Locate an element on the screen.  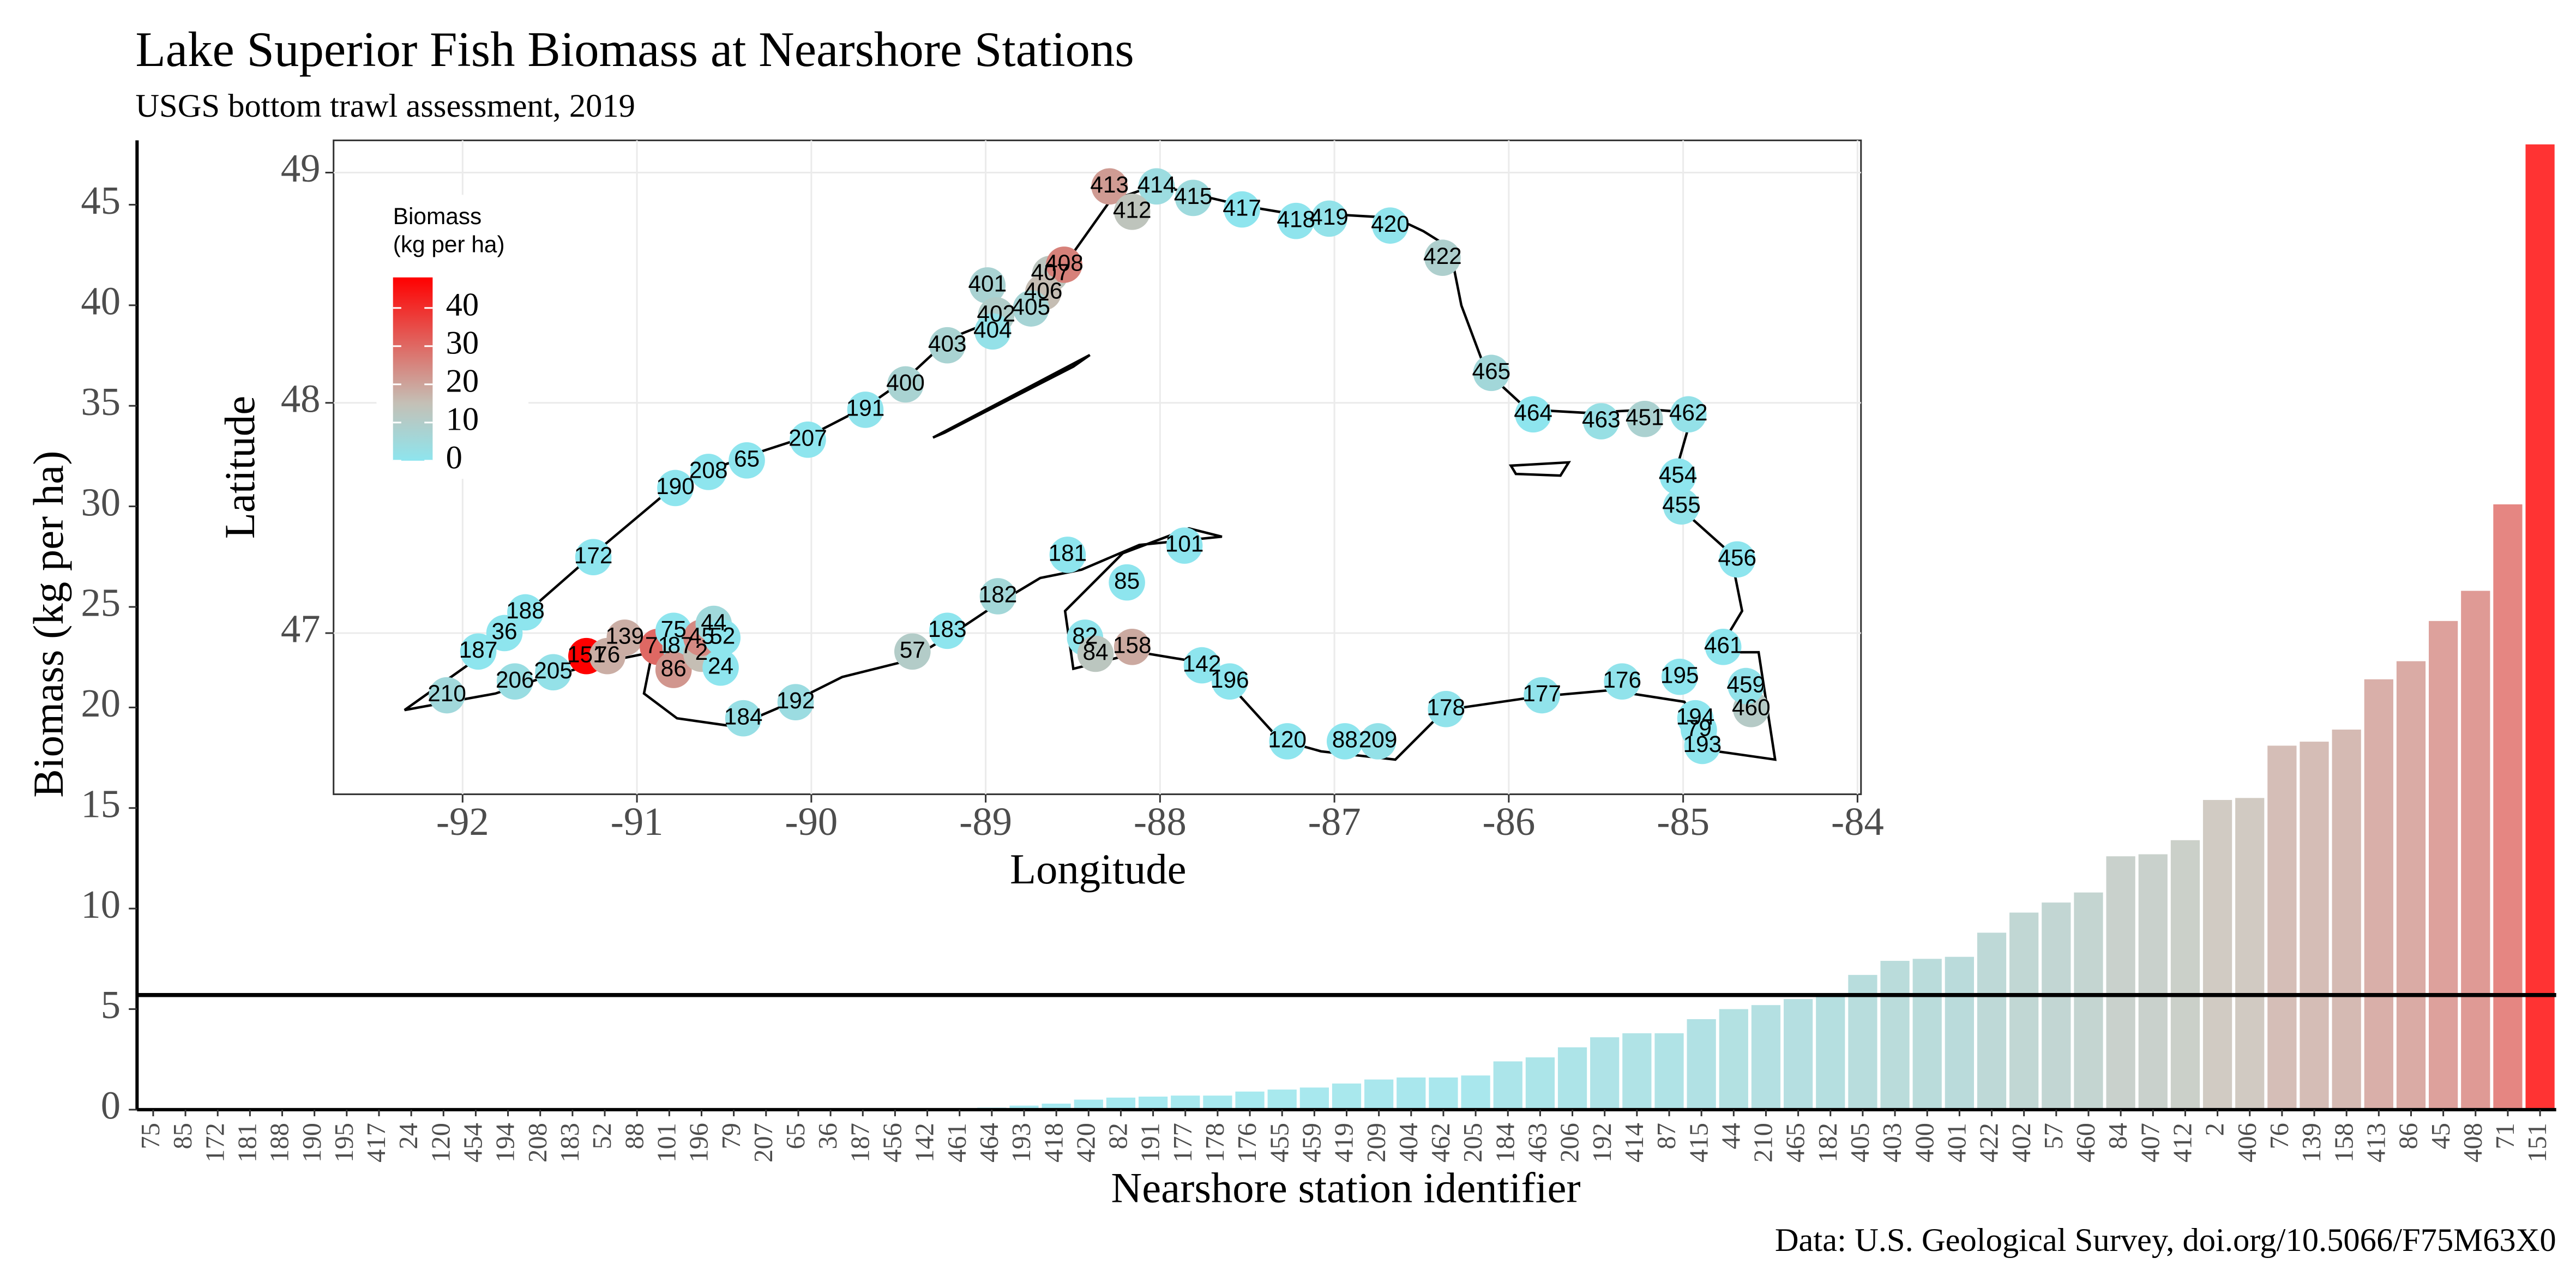
station-label: 176 is located at coordinates (1622, 680).